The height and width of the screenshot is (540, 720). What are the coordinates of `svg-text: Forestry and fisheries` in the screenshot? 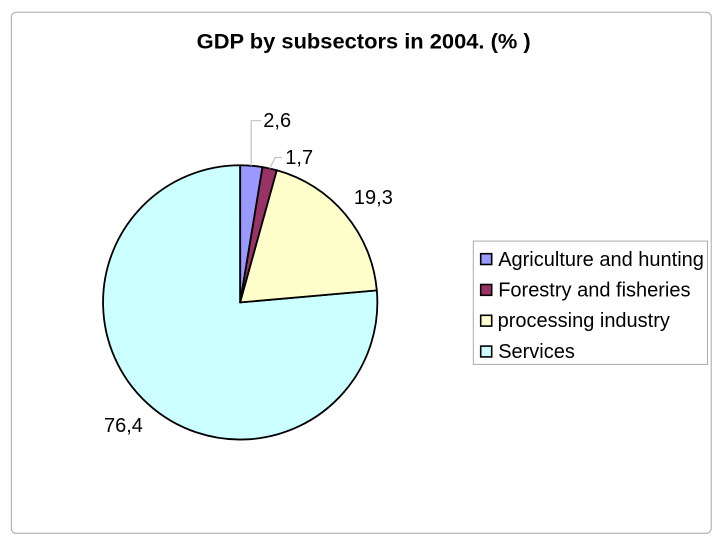 It's located at (594, 291).